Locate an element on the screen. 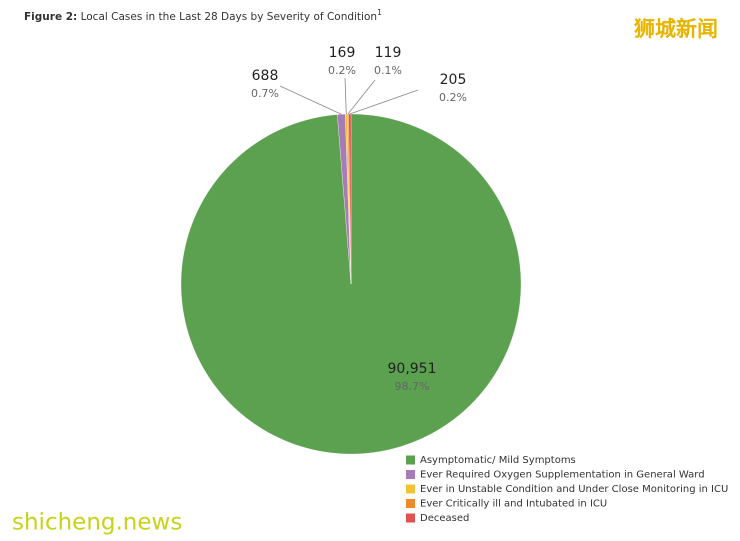  percent-label: 0.1% is located at coordinates (388, 70).